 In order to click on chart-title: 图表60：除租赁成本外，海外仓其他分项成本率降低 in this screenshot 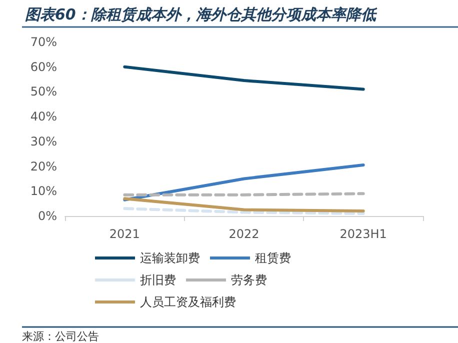, I will do `click(201, 15)`.